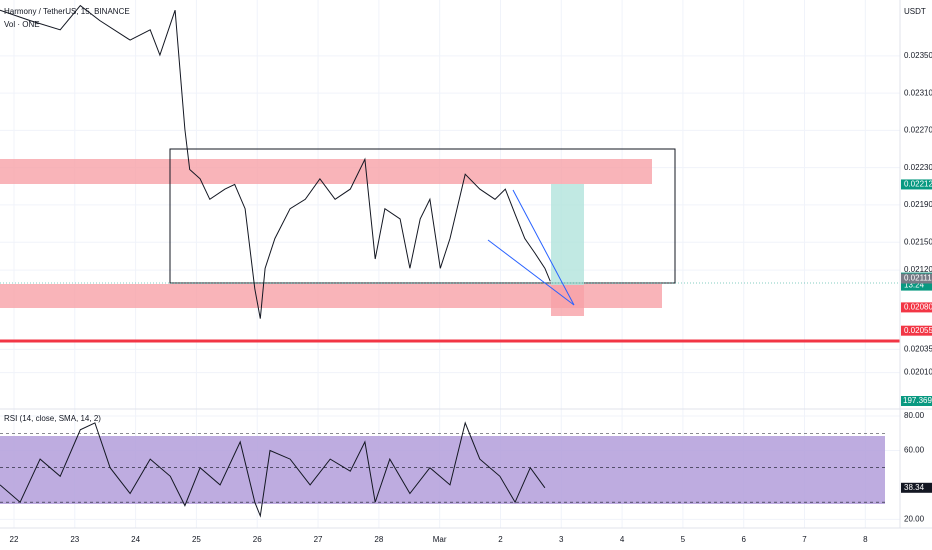 This screenshot has width=932, height=550. I want to click on rsi-title: RSI (14, close, SMA, 14, 2), so click(52, 418).